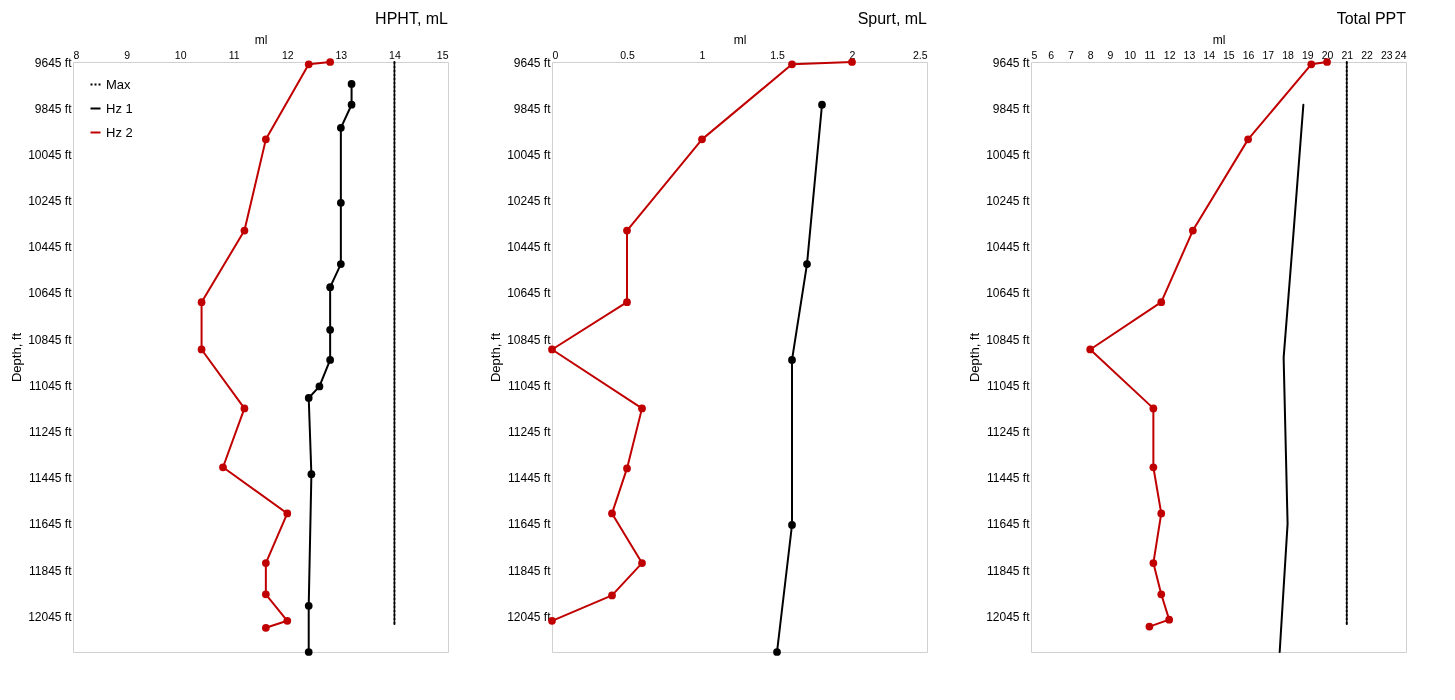 Image resolution: width=1455 pixels, height=700 pixels. I want to click on legend-label: Hz 2, so click(119, 132).